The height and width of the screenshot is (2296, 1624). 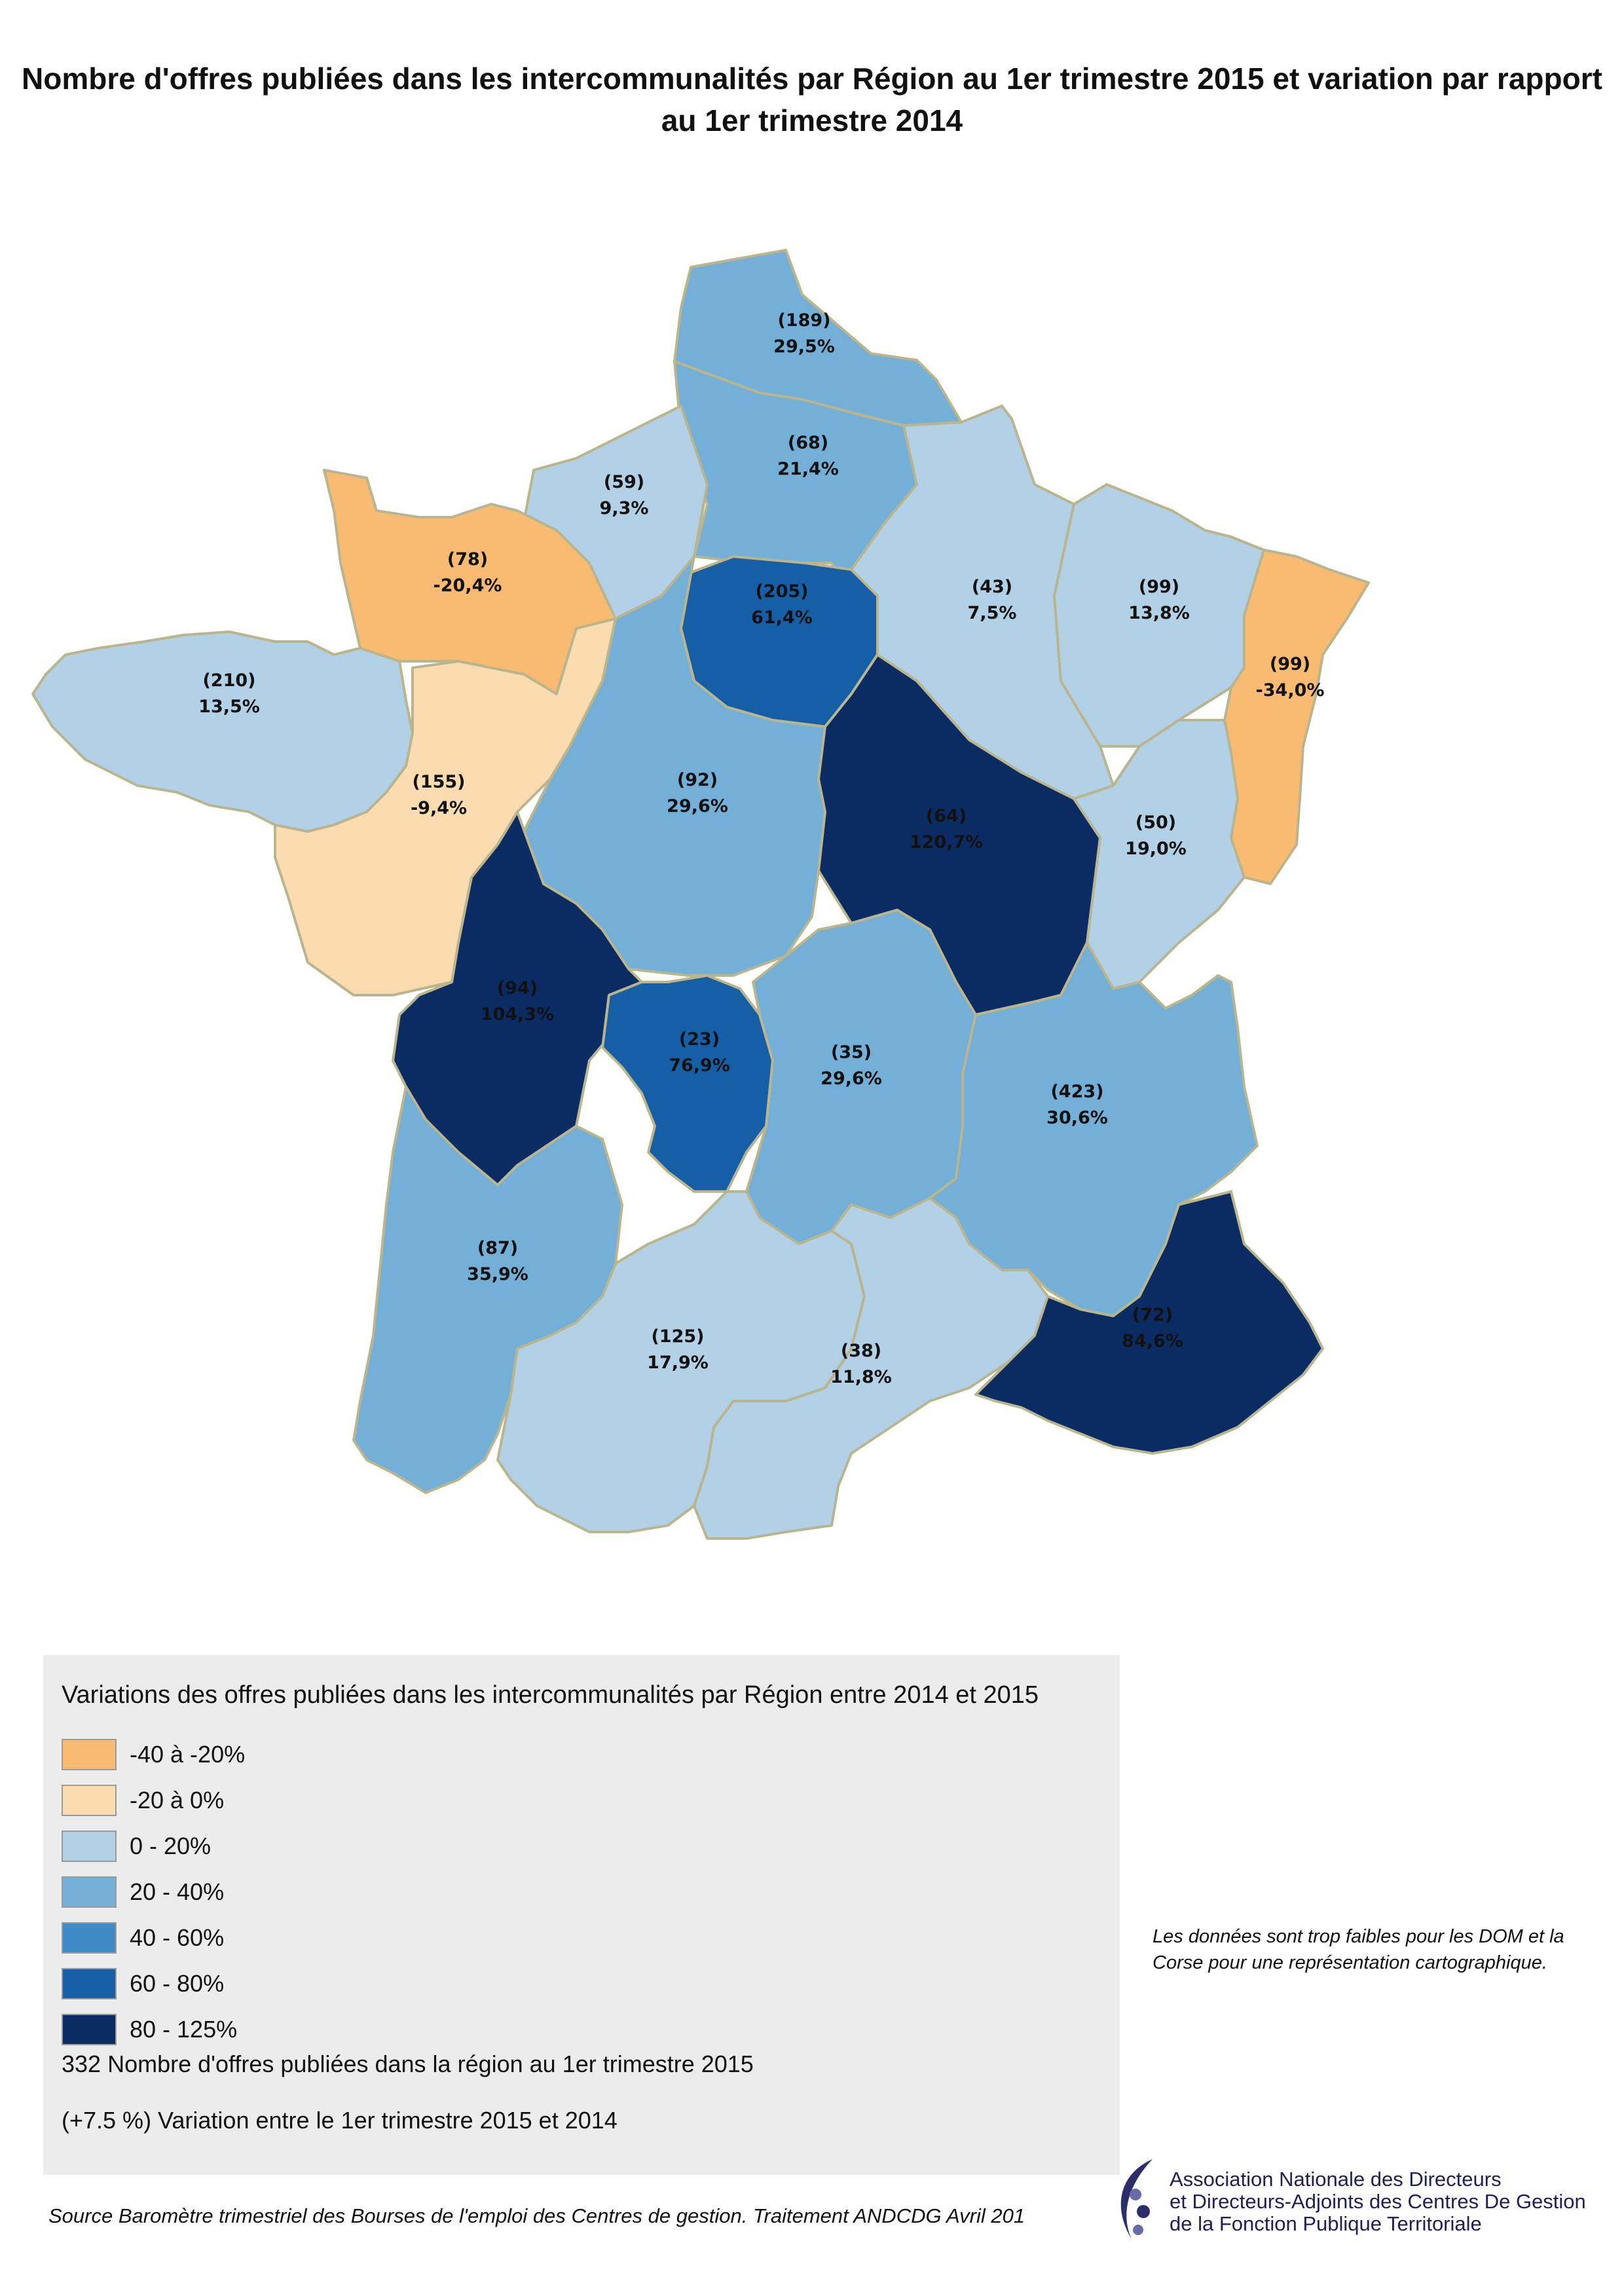 I want to click on region-count-rhone-alpes: (423), so click(x=1076, y=1092).